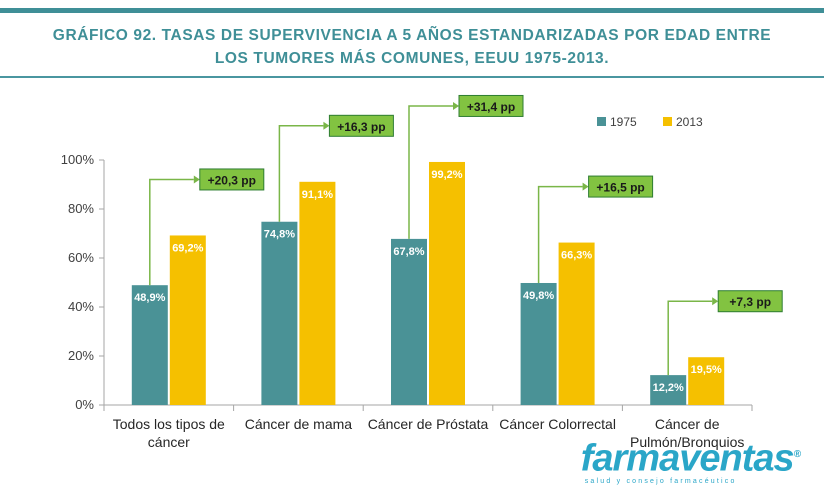 Image resolution: width=824 pixels, height=495 pixels. Describe the element at coordinates (84, 404) in the screenshot. I see `y-tick-label: 0%` at that location.